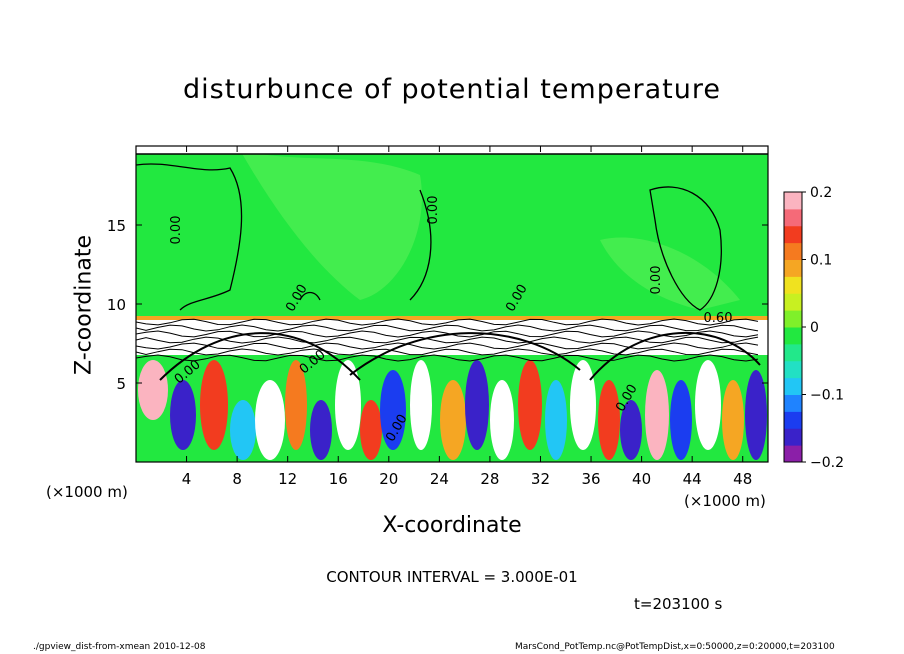 This screenshot has height=654, width=904. I want to click on field-top-strip, so click(452, 150).